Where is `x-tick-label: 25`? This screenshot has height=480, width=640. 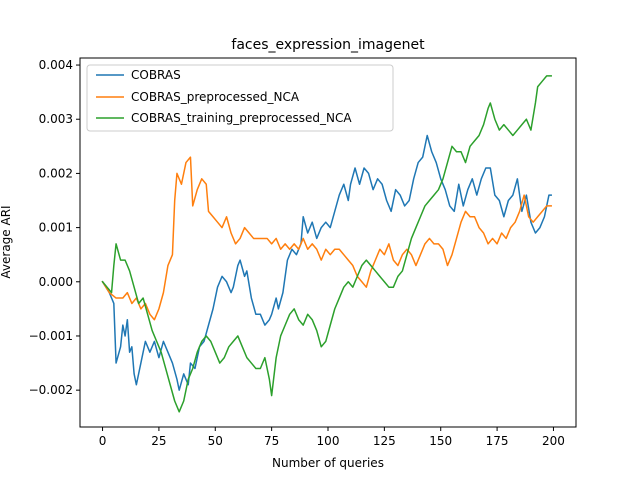 x-tick-label: 25 is located at coordinates (158, 441).